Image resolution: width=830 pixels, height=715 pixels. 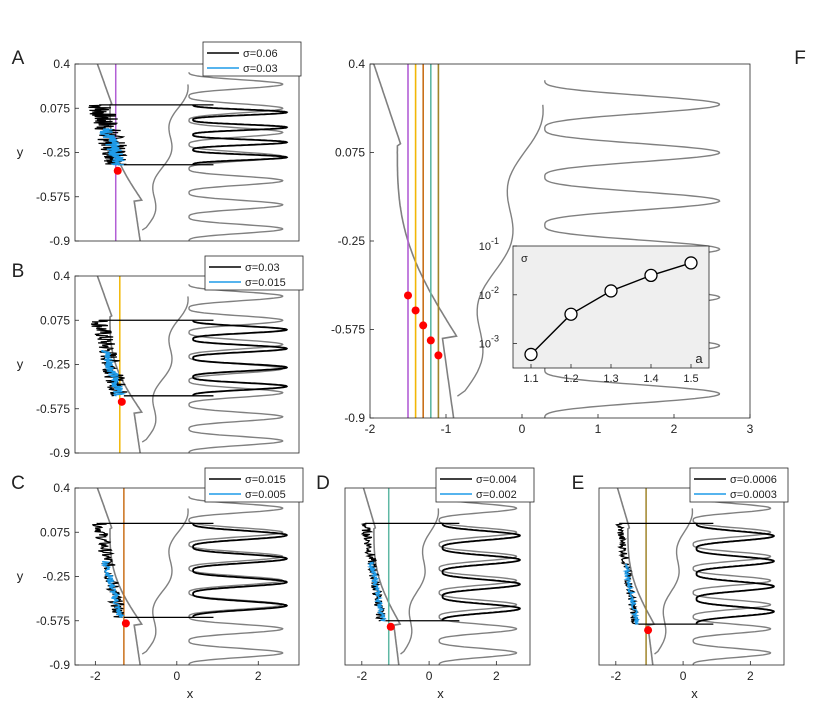 I want to click on inset-y-tick-label: 10⁻², so click(x=489, y=293).